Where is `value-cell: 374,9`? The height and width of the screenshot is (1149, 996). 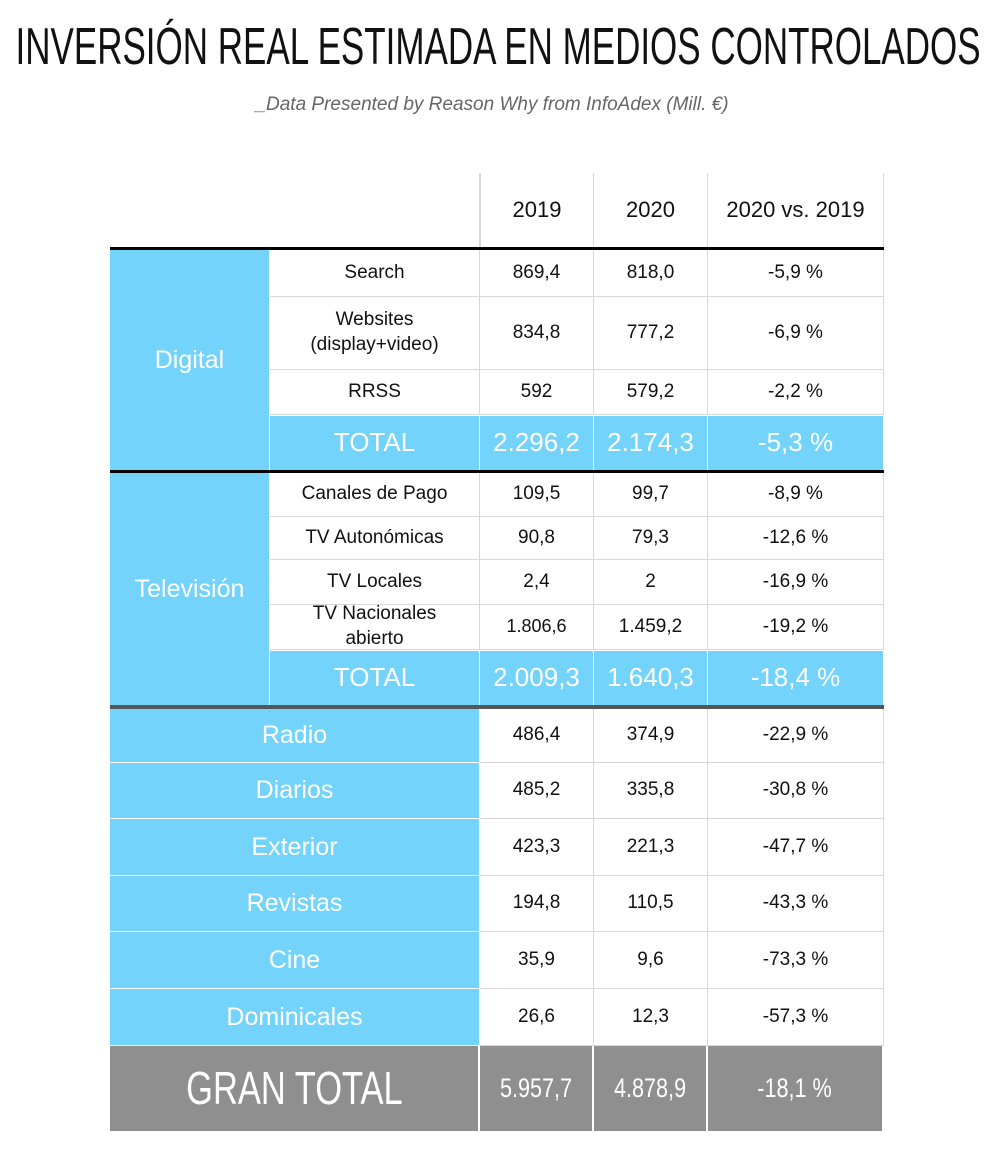 value-cell: 374,9 is located at coordinates (651, 736).